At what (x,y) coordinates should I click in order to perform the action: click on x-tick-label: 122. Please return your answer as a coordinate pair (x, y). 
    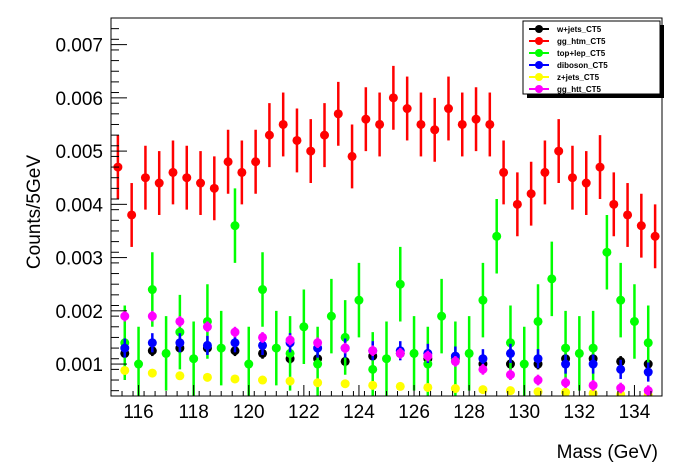
    Looking at the image, I should click on (304, 412).